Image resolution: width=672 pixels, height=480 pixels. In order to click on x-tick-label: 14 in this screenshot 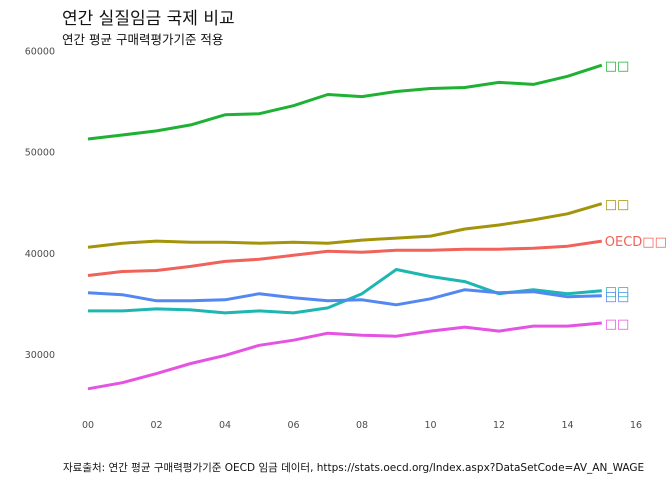, I will do `click(567, 425)`.